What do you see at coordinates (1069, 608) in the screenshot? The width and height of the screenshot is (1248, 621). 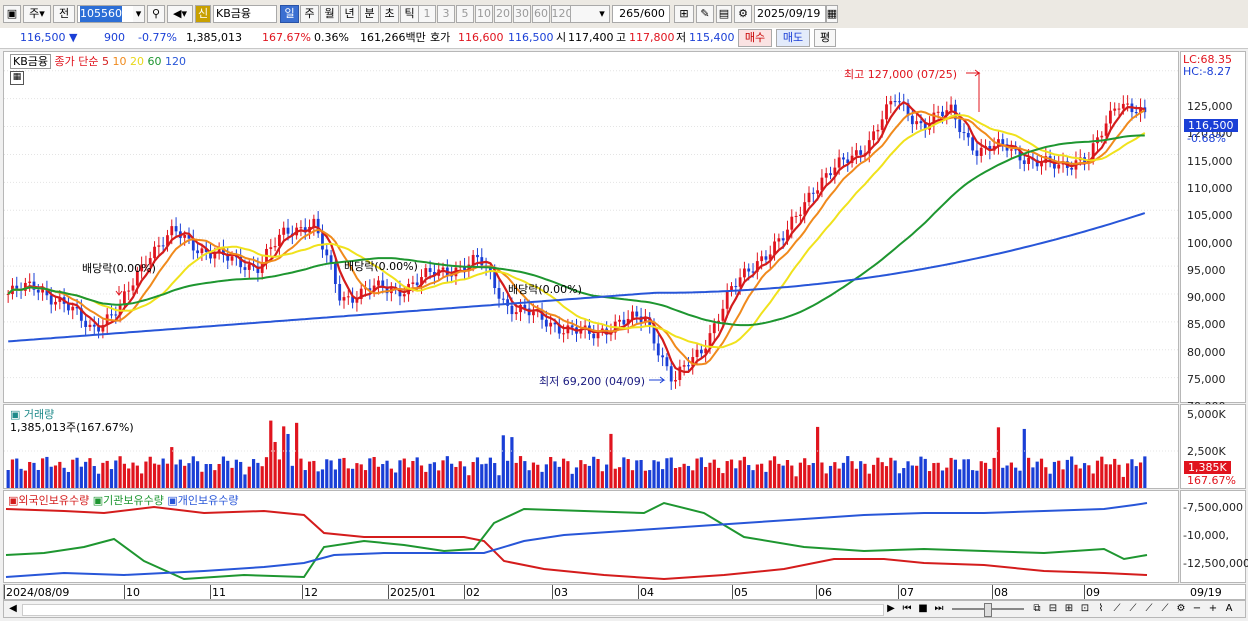 I see `tool-icon-3: ⊞` at bounding box center [1069, 608].